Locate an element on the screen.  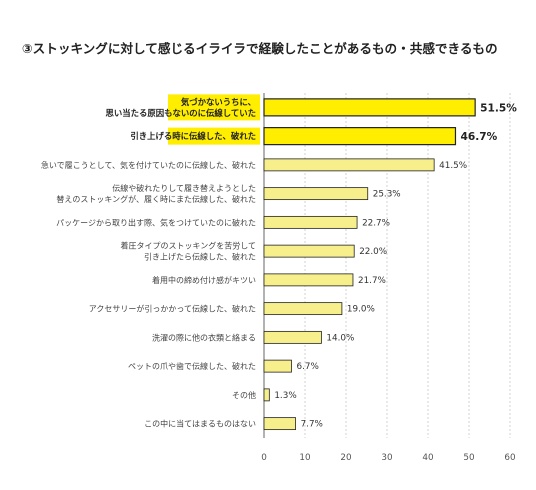
category-label: 伝線や破れたりして履き替えようとした is located at coordinates (184, 188).